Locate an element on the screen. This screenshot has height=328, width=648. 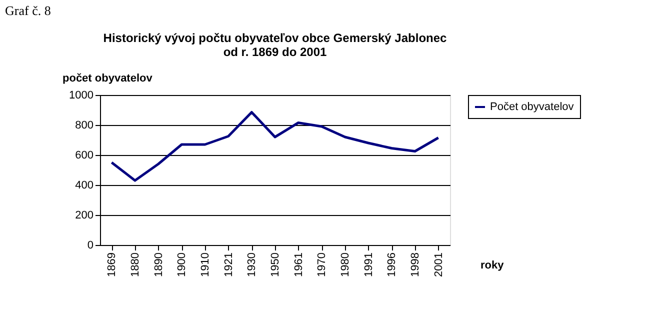
legend-label: Počet obyvatelov is located at coordinates (532, 107).